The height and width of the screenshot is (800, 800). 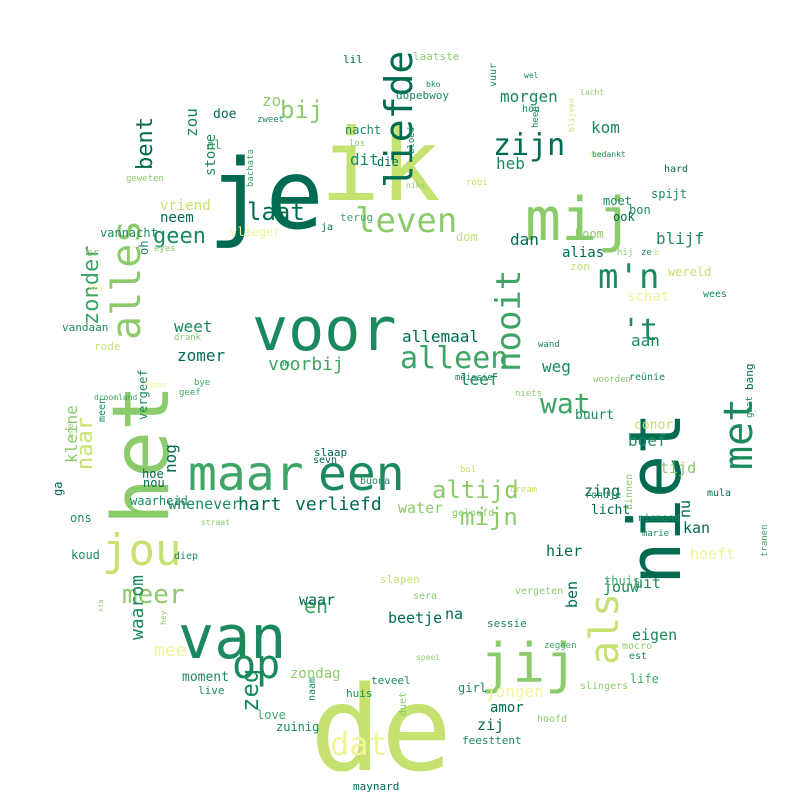 What do you see at coordinates (191, 122) in the screenshot?
I see `cloud-word: zou` at bounding box center [191, 122].